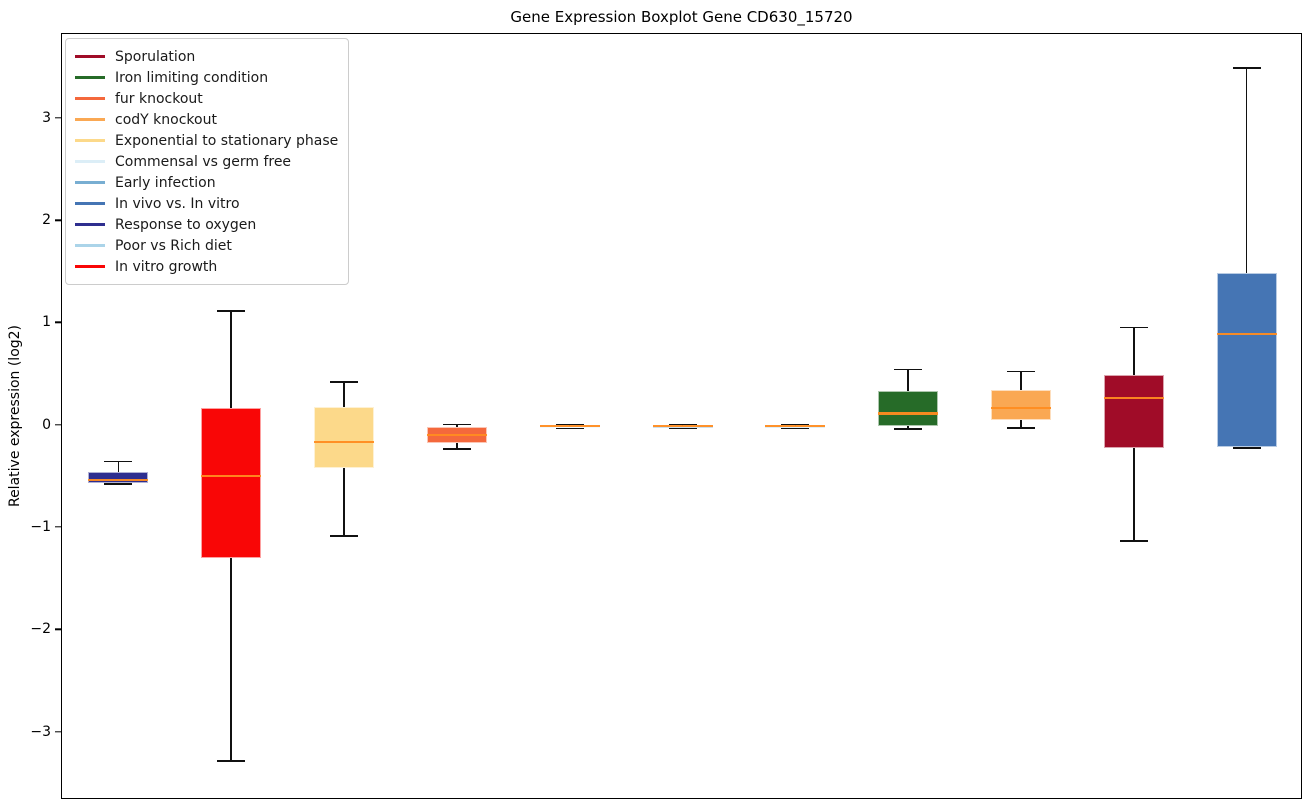  Describe the element at coordinates (165, 182) in the screenshot. I see `legend-item-label: Early infection` at that location.